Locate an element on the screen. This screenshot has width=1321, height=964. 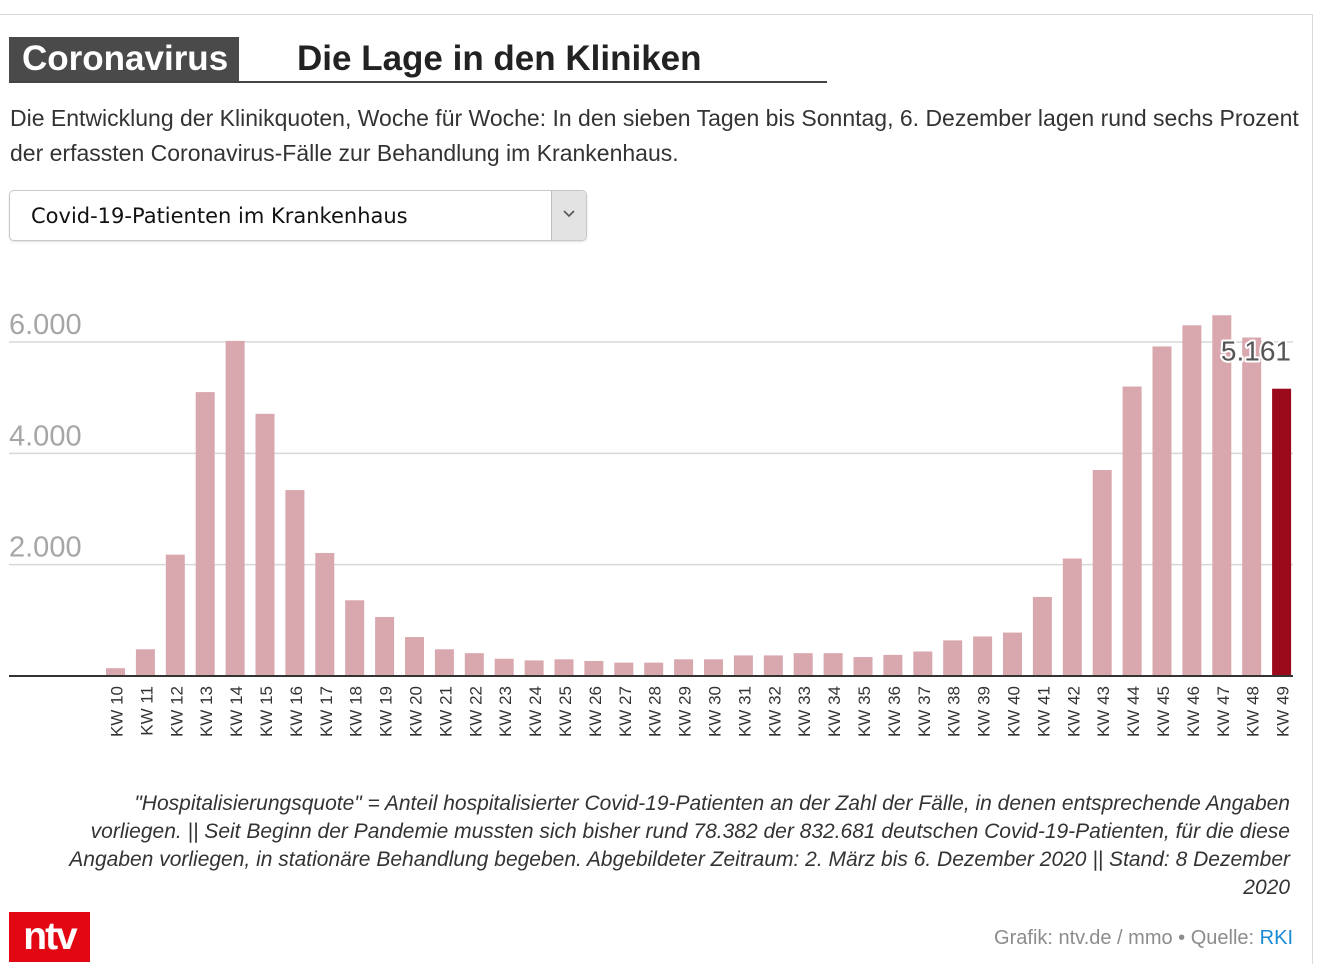
x-tick-label: KW 37 is located at coordinates (924, 711).